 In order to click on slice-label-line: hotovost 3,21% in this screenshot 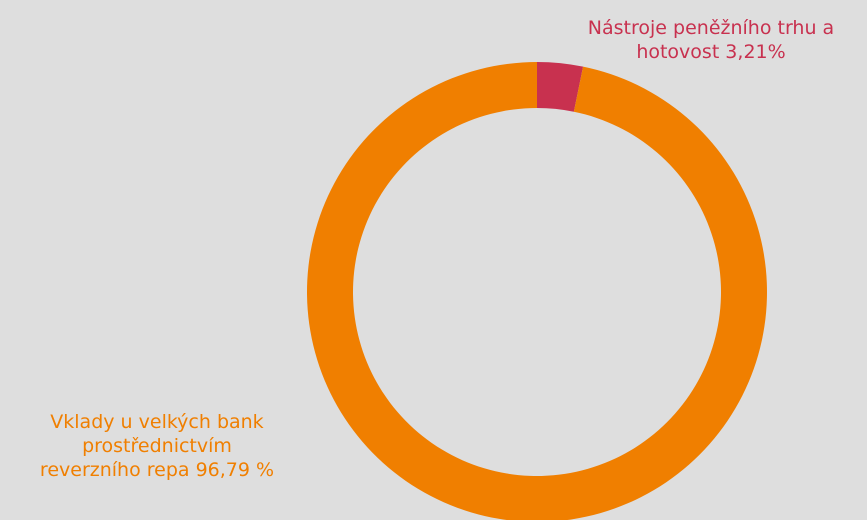, I will do `click(711, 52)`.